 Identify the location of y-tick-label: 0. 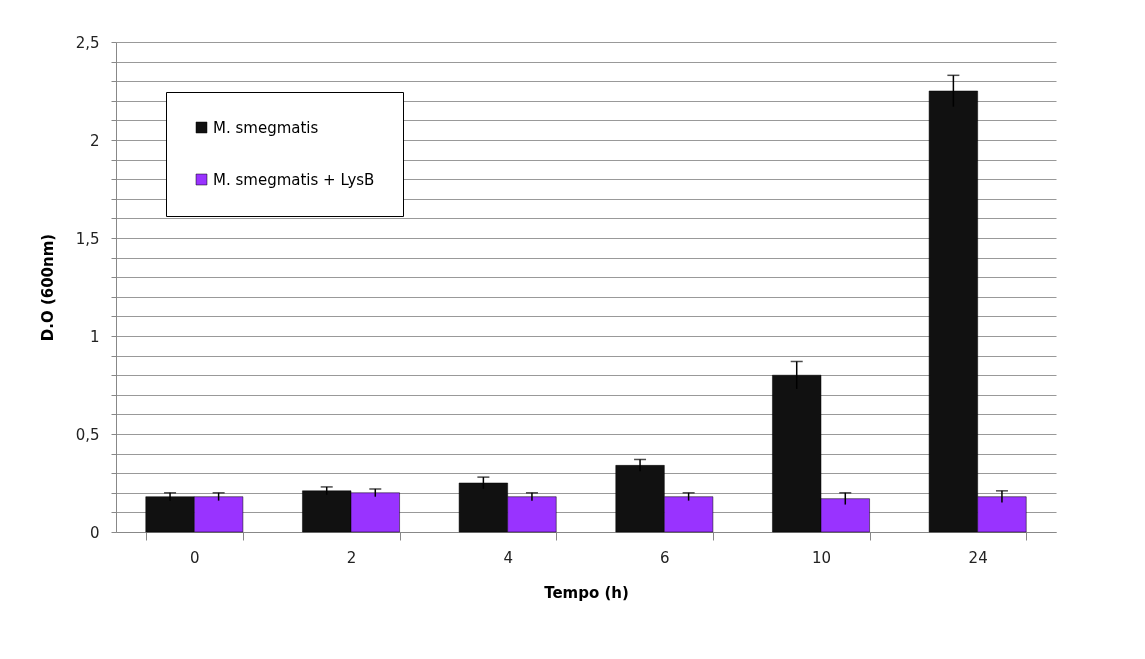
(94, 532).